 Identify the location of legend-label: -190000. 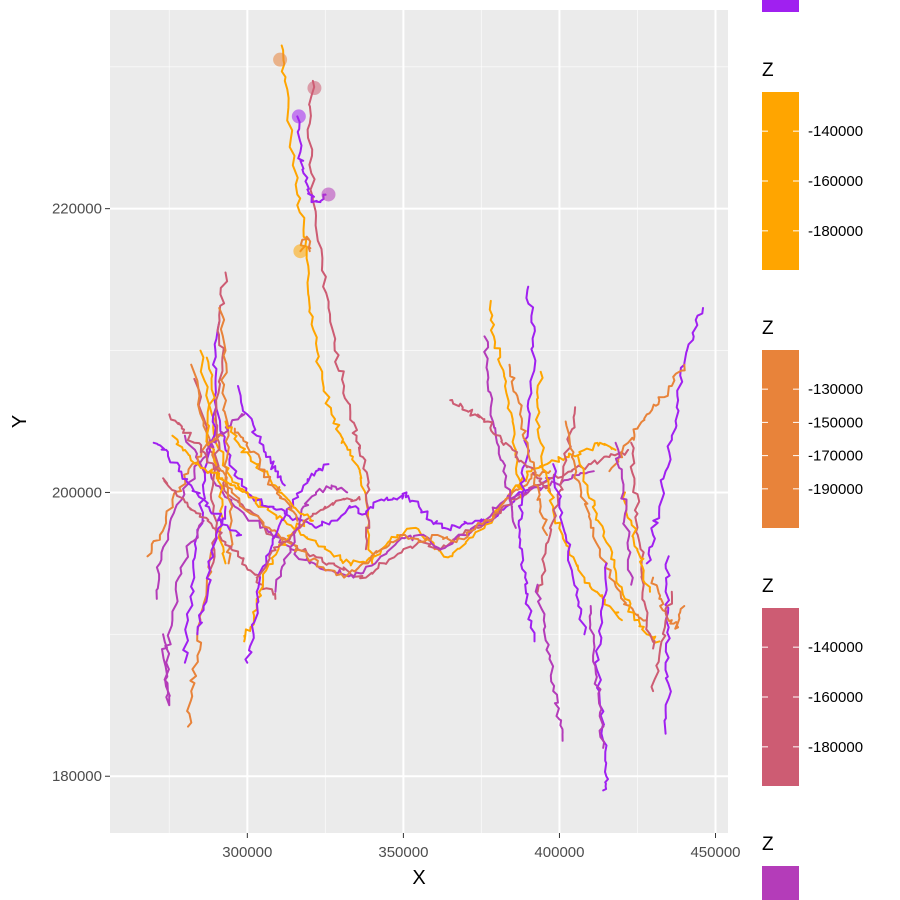
(835, 489).